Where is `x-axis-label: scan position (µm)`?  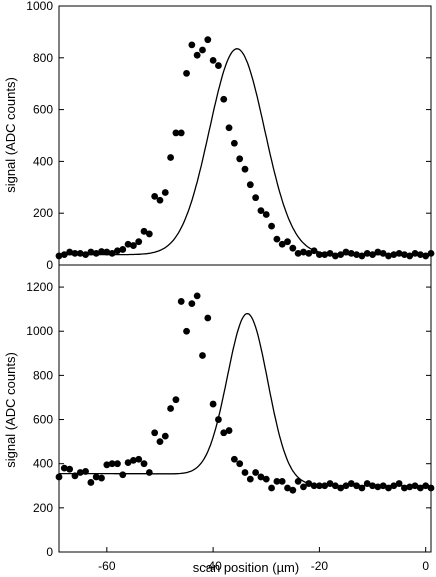 x-axis-label: scan position (µm) is located at coordinates (246, 567).